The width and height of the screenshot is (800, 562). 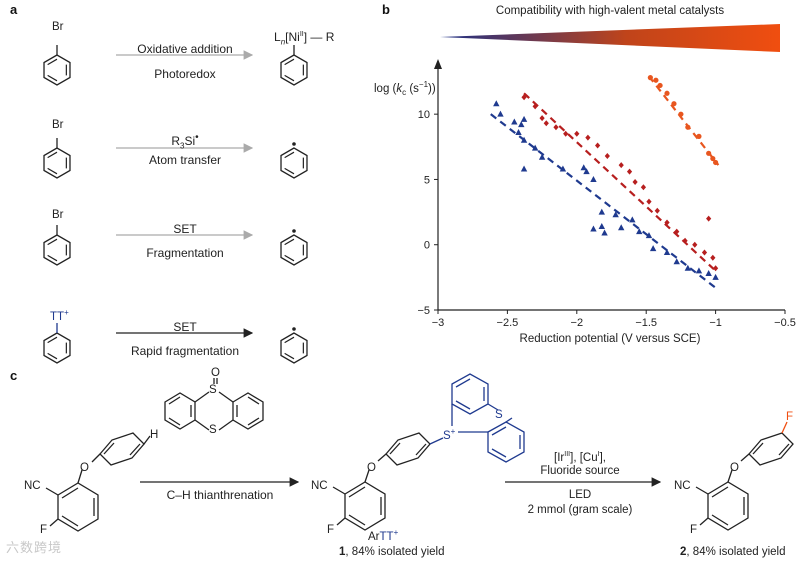 What do you see at coordinates (154, 435) in the screenshot?
I see `h-atom: H` at bounding box center [154, 435].